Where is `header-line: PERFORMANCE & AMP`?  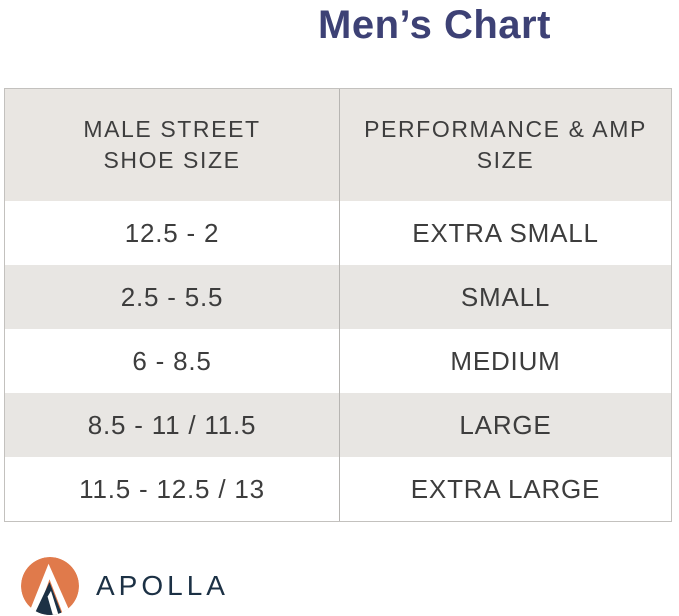 header-line: PERFORMANCE & AMP is located at coordinates (505, 129).